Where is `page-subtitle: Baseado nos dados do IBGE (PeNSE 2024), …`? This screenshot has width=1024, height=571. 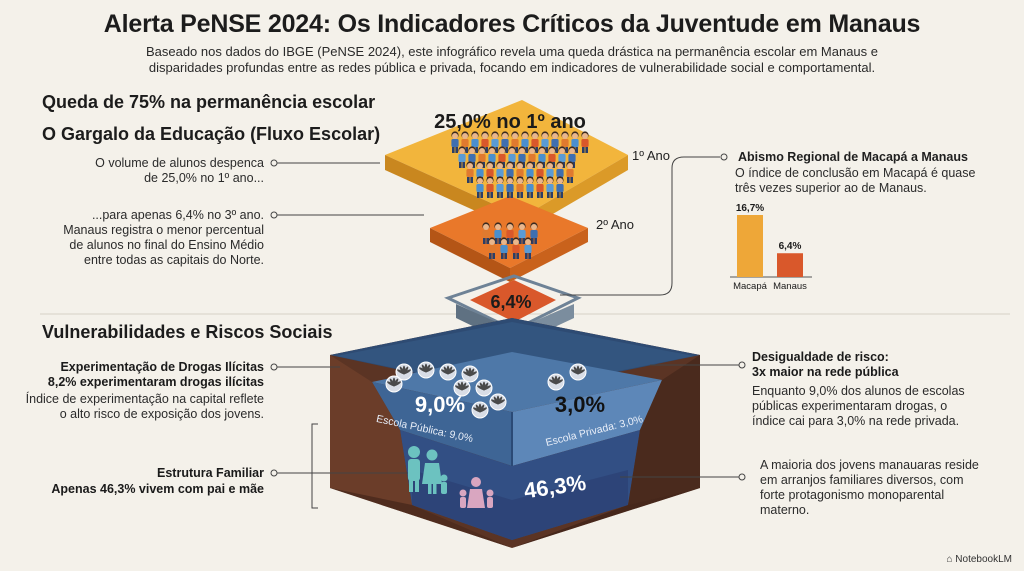
page-subtitle: Baseado nos dados do IBGE (PeNSE 2024), … is located at coordinates (512, 59).